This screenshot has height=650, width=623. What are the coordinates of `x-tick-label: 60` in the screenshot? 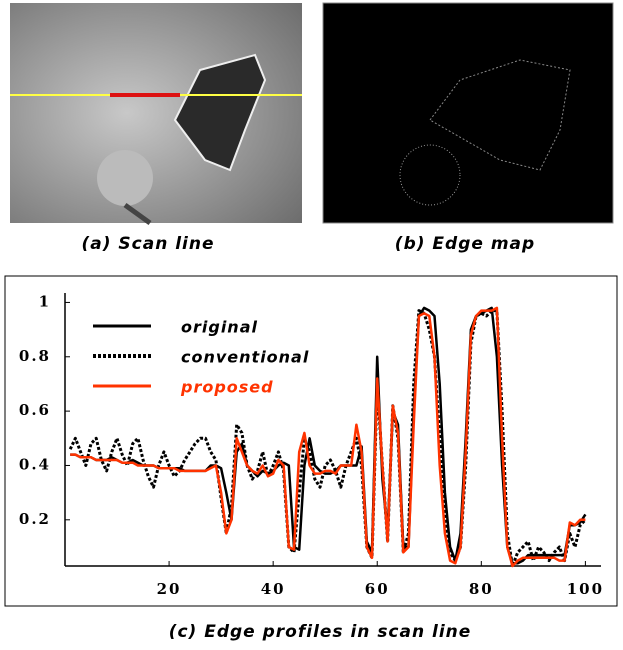 It's located at (377, 589).